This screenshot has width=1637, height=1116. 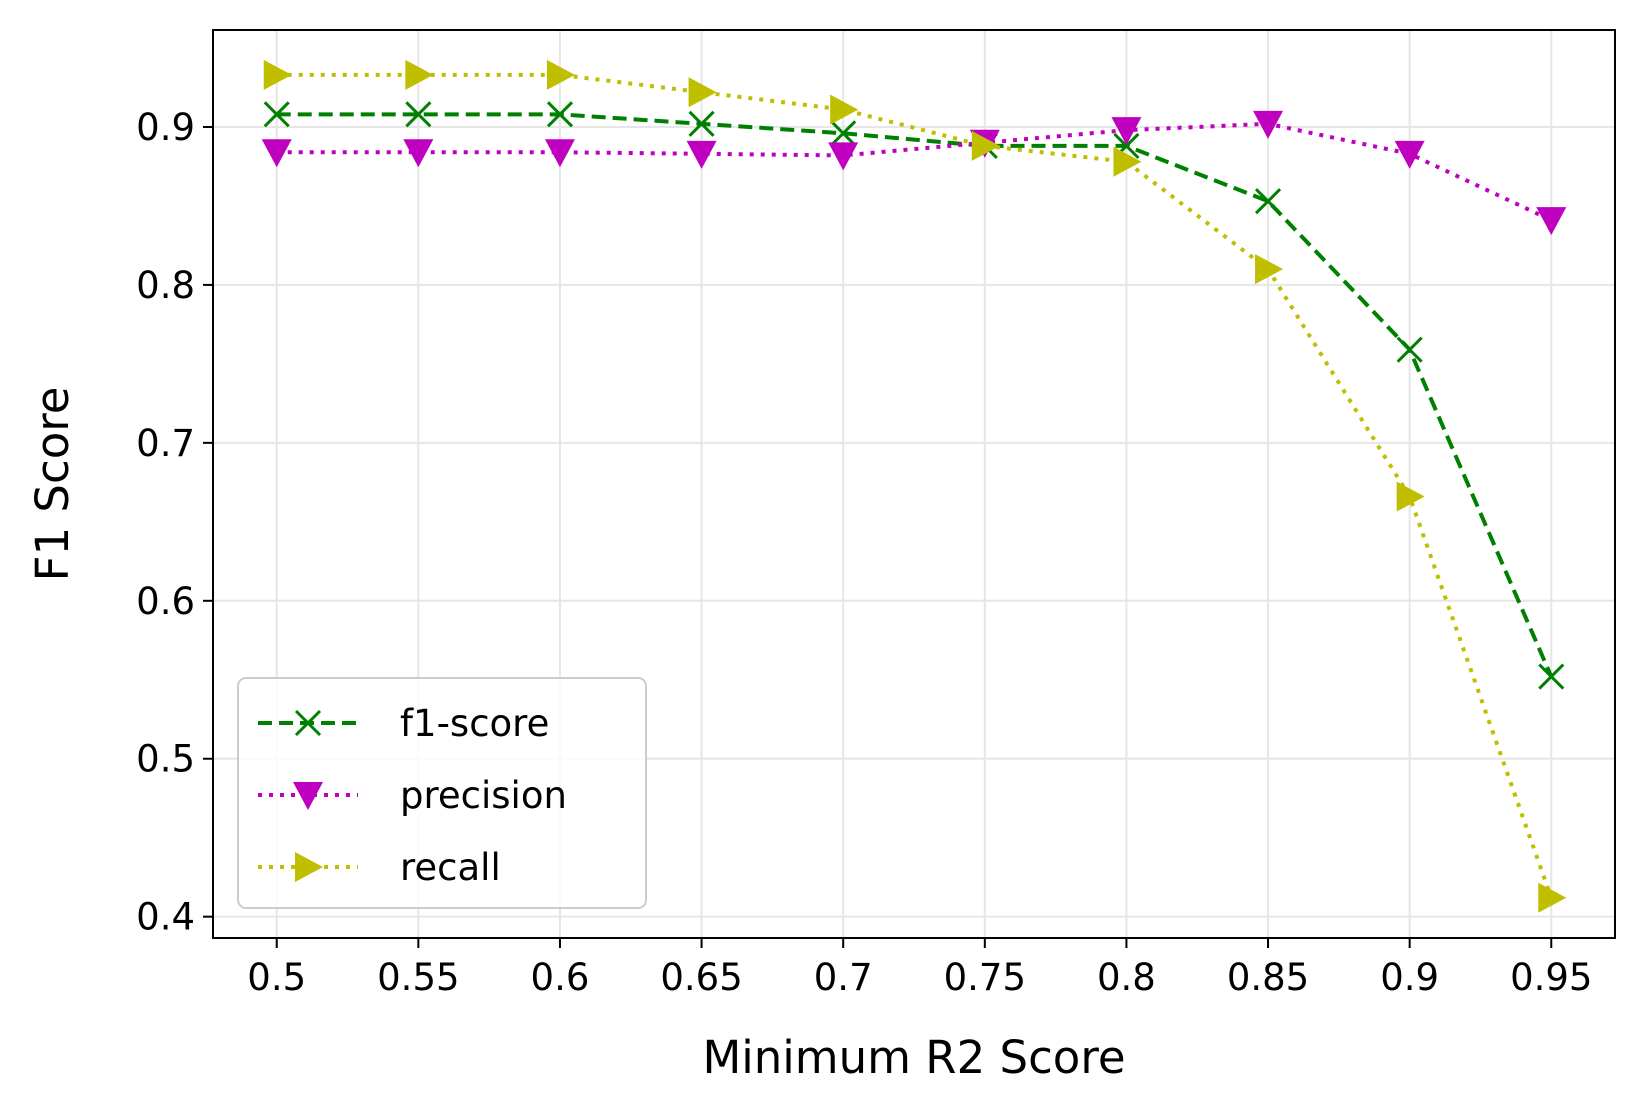 I want to click on x-tick-label: 0.85, so click(x=1268, y=977).